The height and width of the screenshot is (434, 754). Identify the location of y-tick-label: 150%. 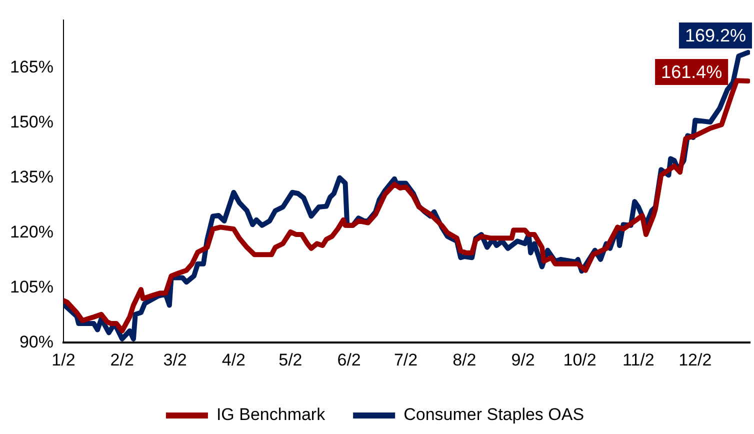
(32, 122).